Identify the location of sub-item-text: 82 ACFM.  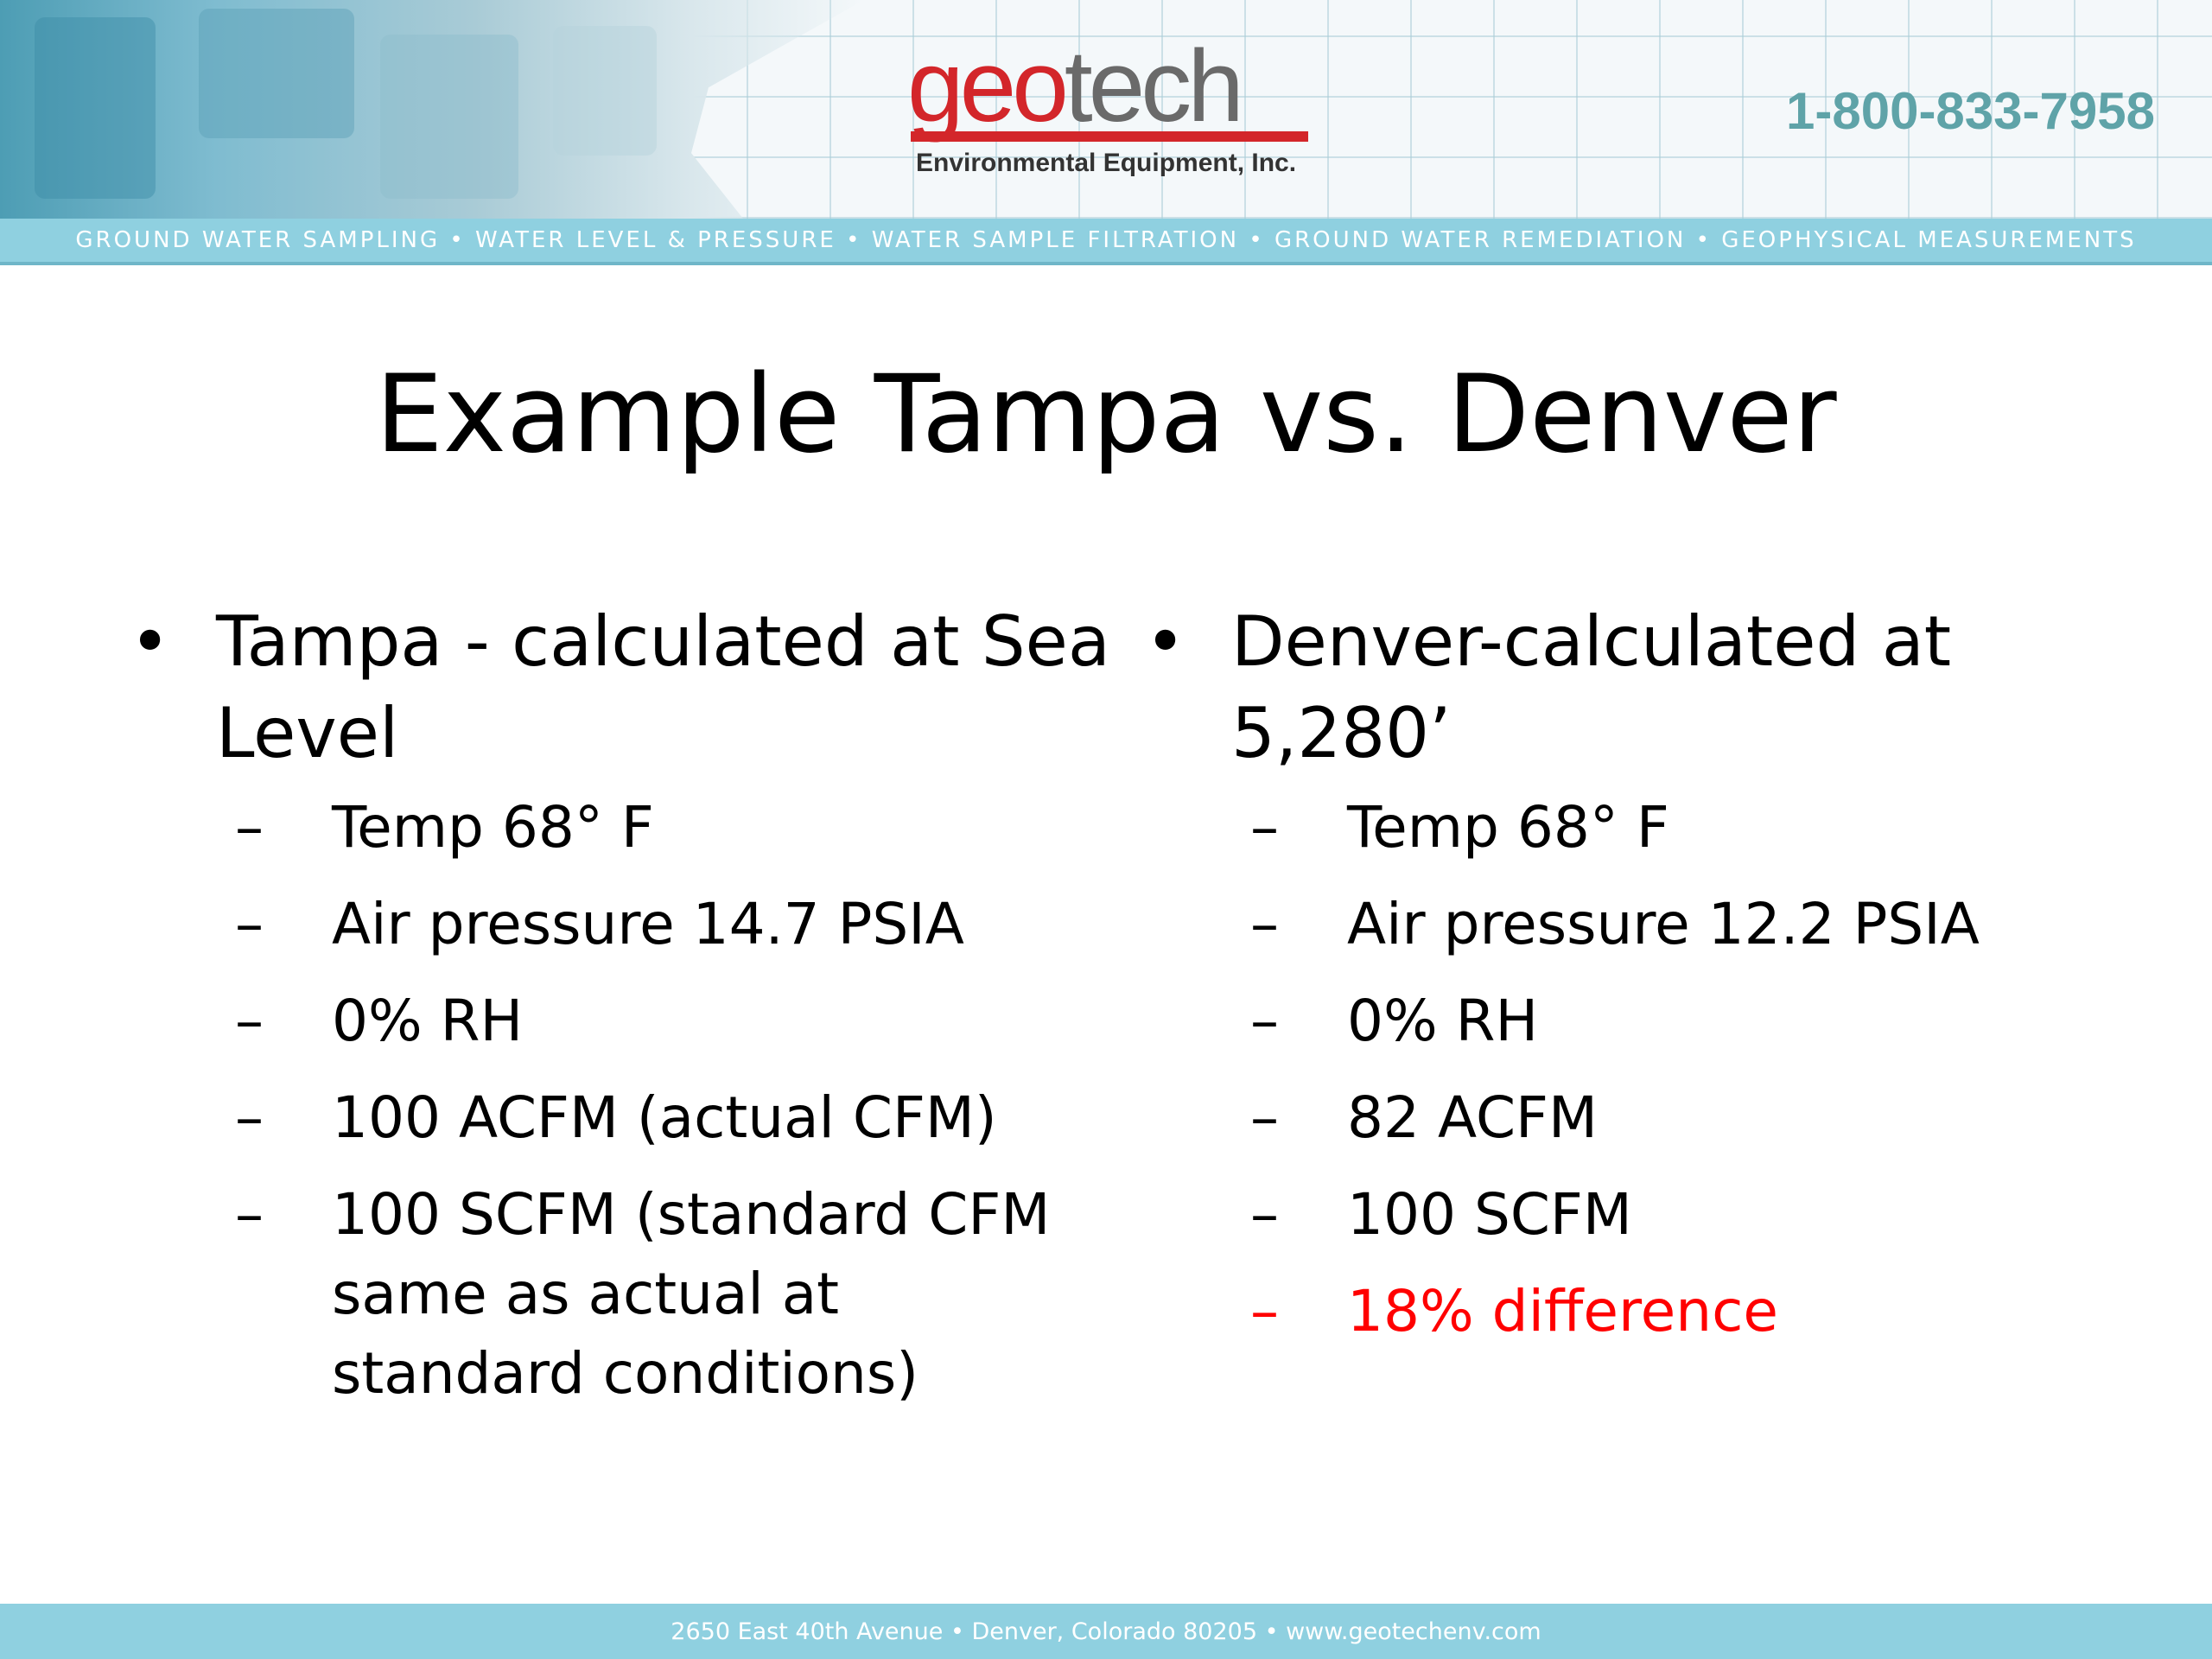
(1472, 1117).